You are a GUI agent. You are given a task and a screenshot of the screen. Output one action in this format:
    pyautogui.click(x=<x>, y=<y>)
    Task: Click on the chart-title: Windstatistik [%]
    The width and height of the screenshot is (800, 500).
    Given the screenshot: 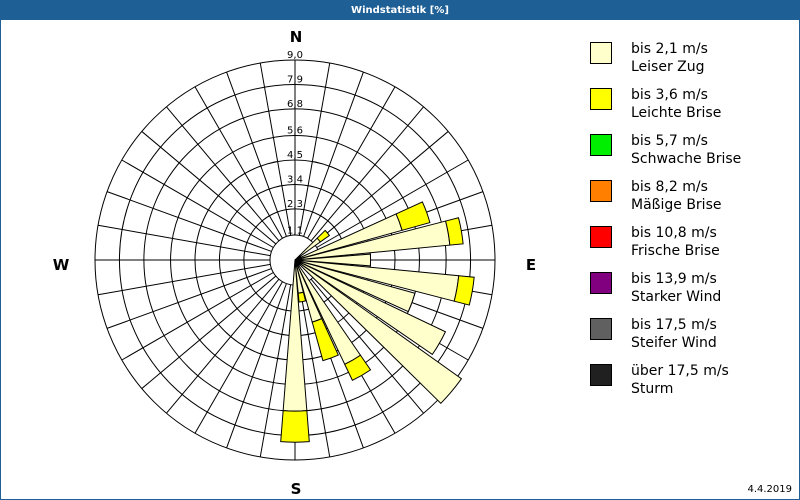 What is the action you would take?
    pyautogui.click(x=400, y=10)
    